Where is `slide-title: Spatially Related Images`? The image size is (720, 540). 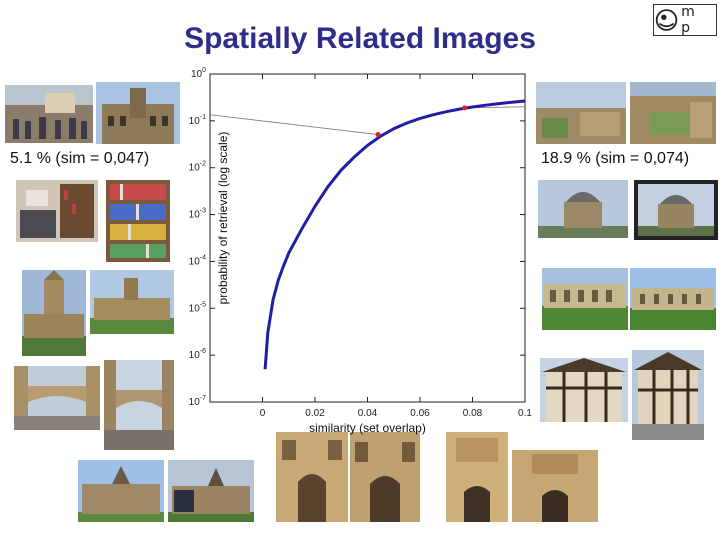
slide-title: Spatially Related Images is located at coordinates (360, 38).